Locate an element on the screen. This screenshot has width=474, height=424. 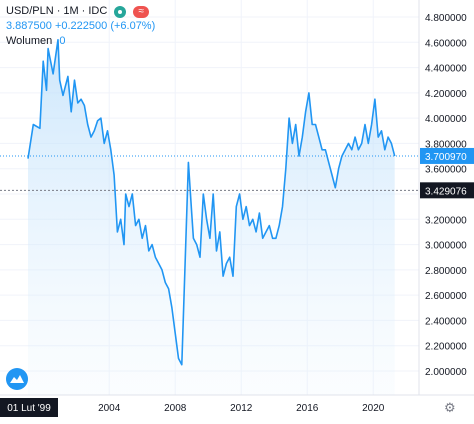
x-start-label: 01 Lut '99 is located at coordinates (29, 408).